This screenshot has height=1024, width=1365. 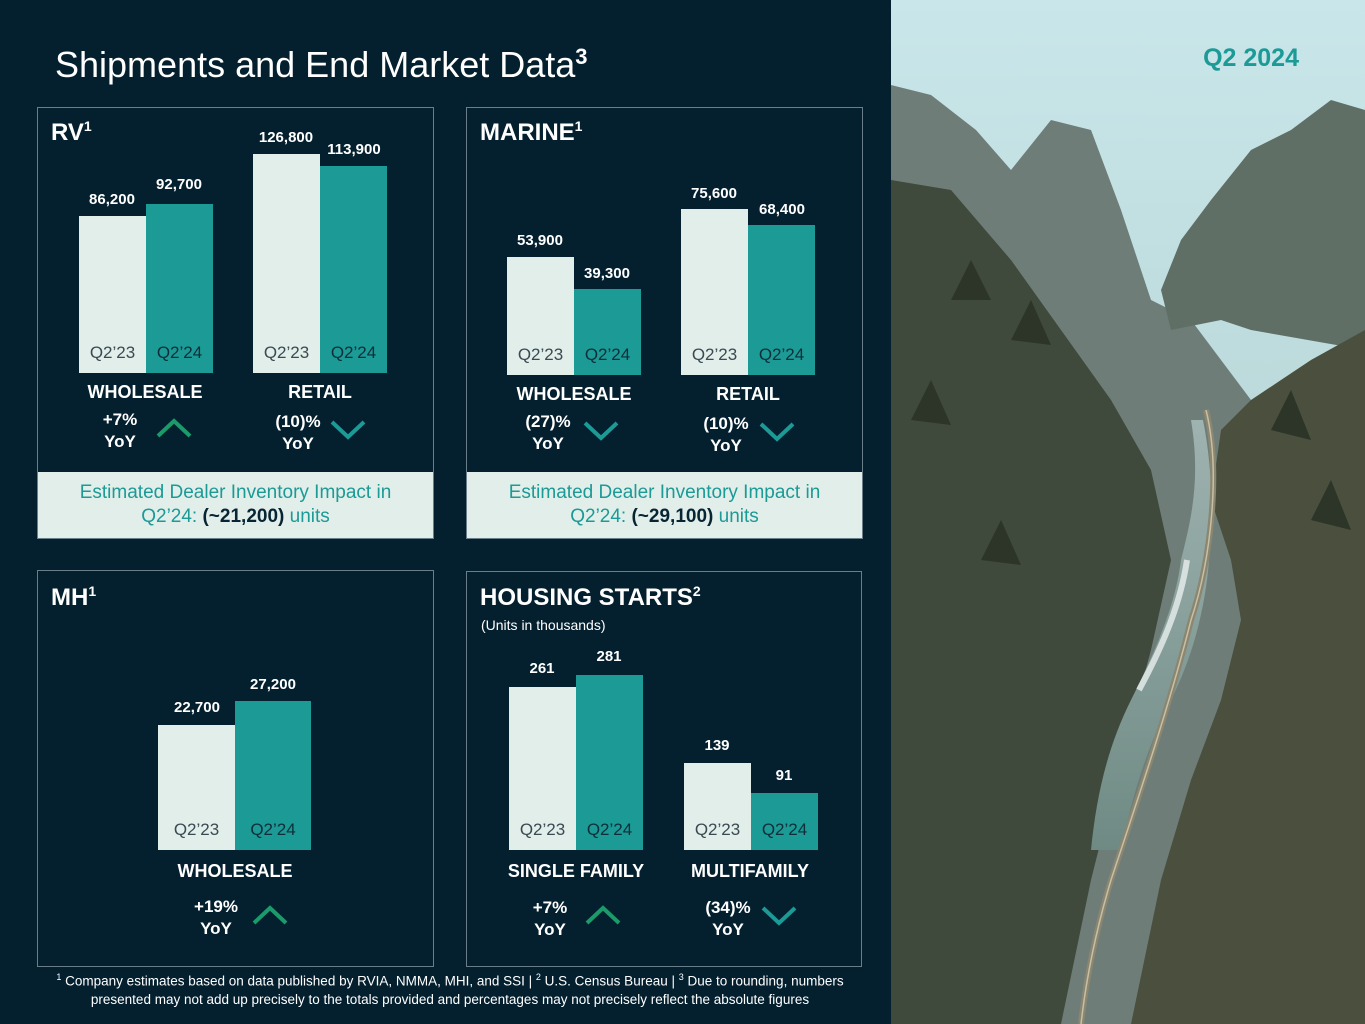 What do you see at coordinates (540, 240) in the screenshot?
I see `marine-wholesale-q223-value: 53,900` at bounding box center [540, 240].